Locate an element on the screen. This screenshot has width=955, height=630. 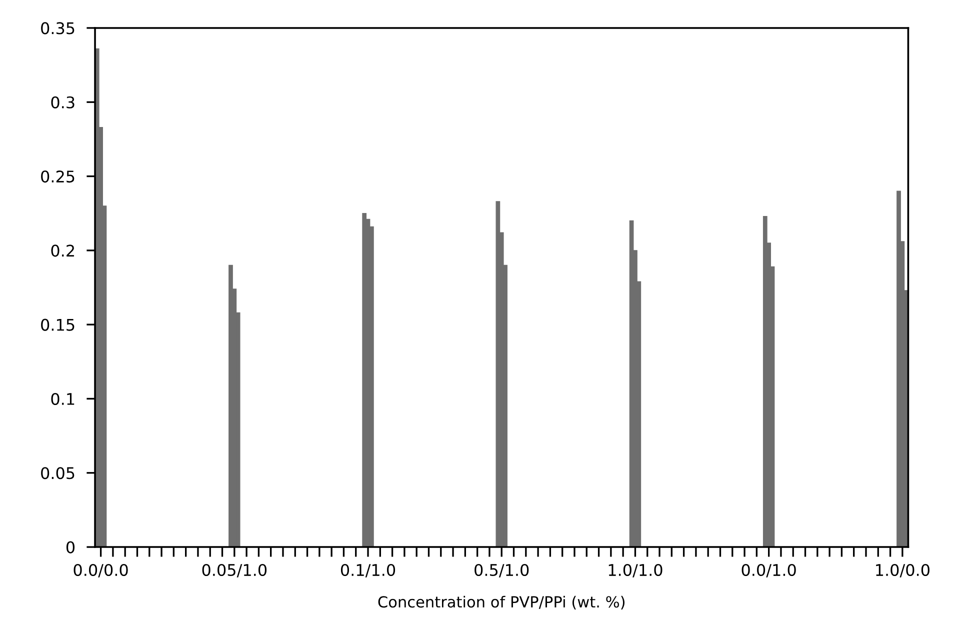
y-tick-label: 0.15 is located at coordinates (57, 324).